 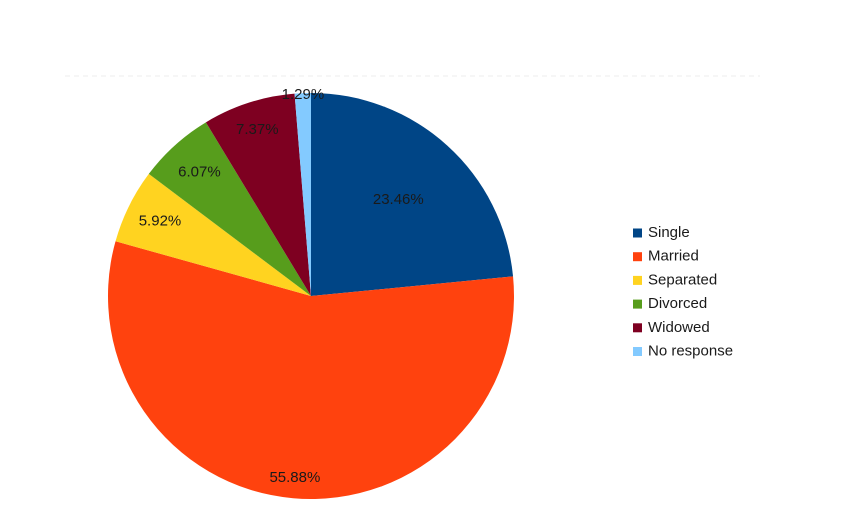 I want to click on pie-slice-single, so click(x=412, y=194).